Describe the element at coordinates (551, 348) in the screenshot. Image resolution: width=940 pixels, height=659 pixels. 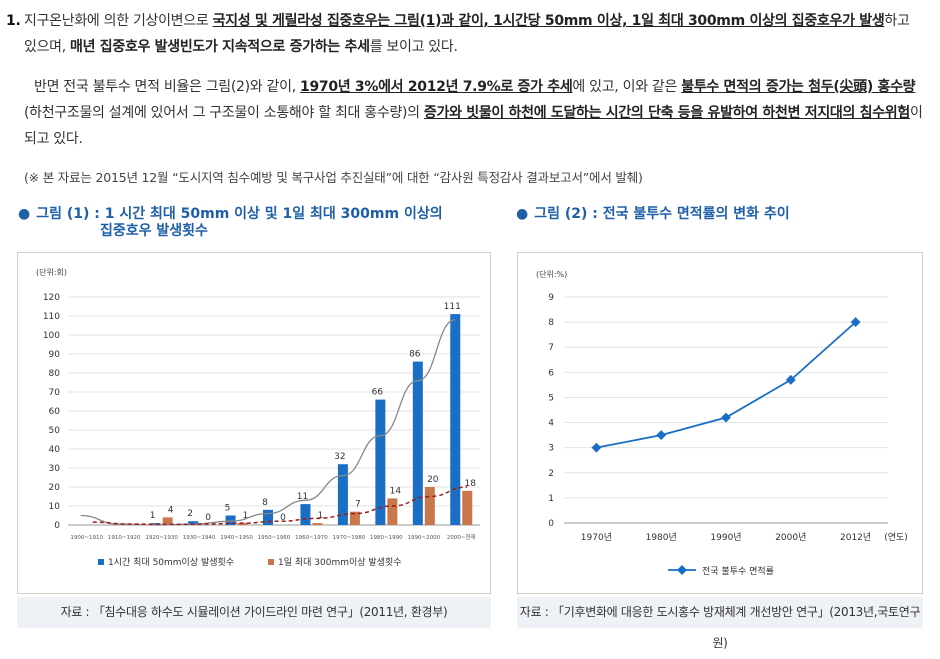
I see `y-tick-label: 7` at that location.